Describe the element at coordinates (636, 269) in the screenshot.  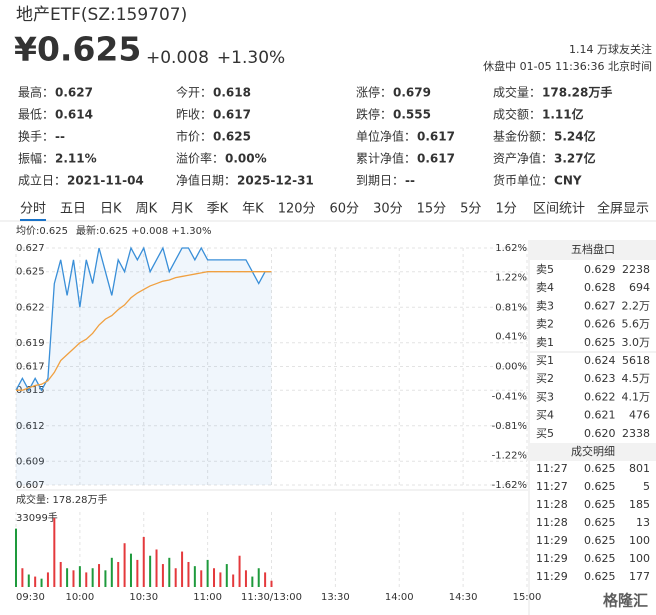
I see `book-size: 2238` at that location.